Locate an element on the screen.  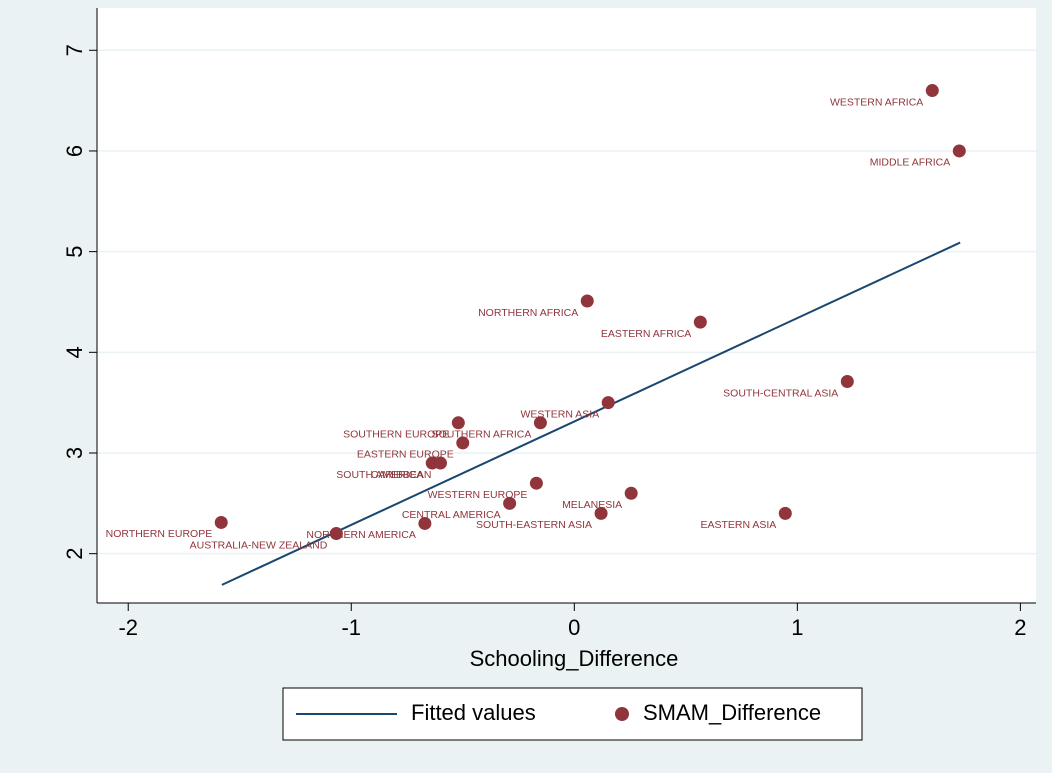
y-tick-label: 7 is located at coordinates (74, 50).